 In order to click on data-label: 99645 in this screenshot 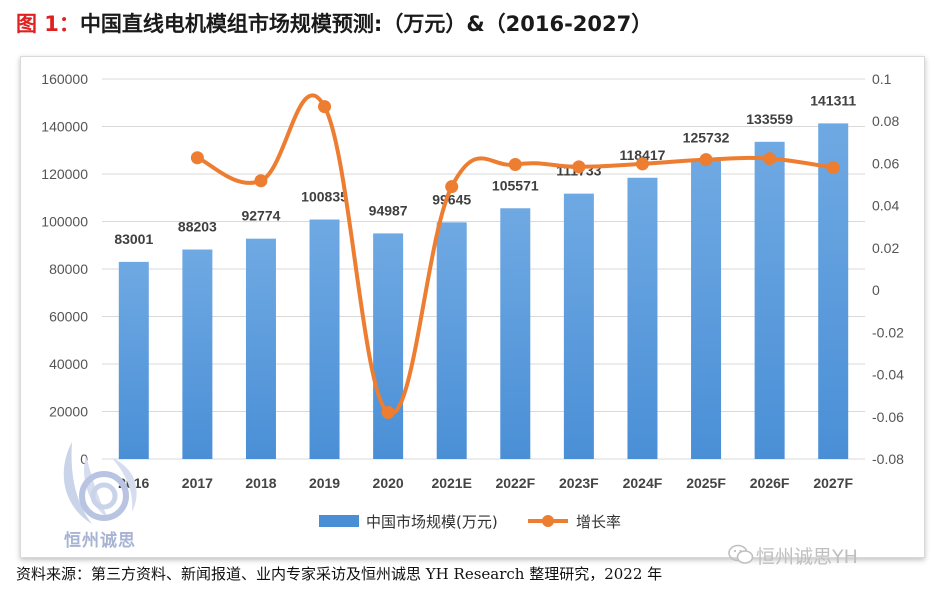, I will do `click(451, 199)`.